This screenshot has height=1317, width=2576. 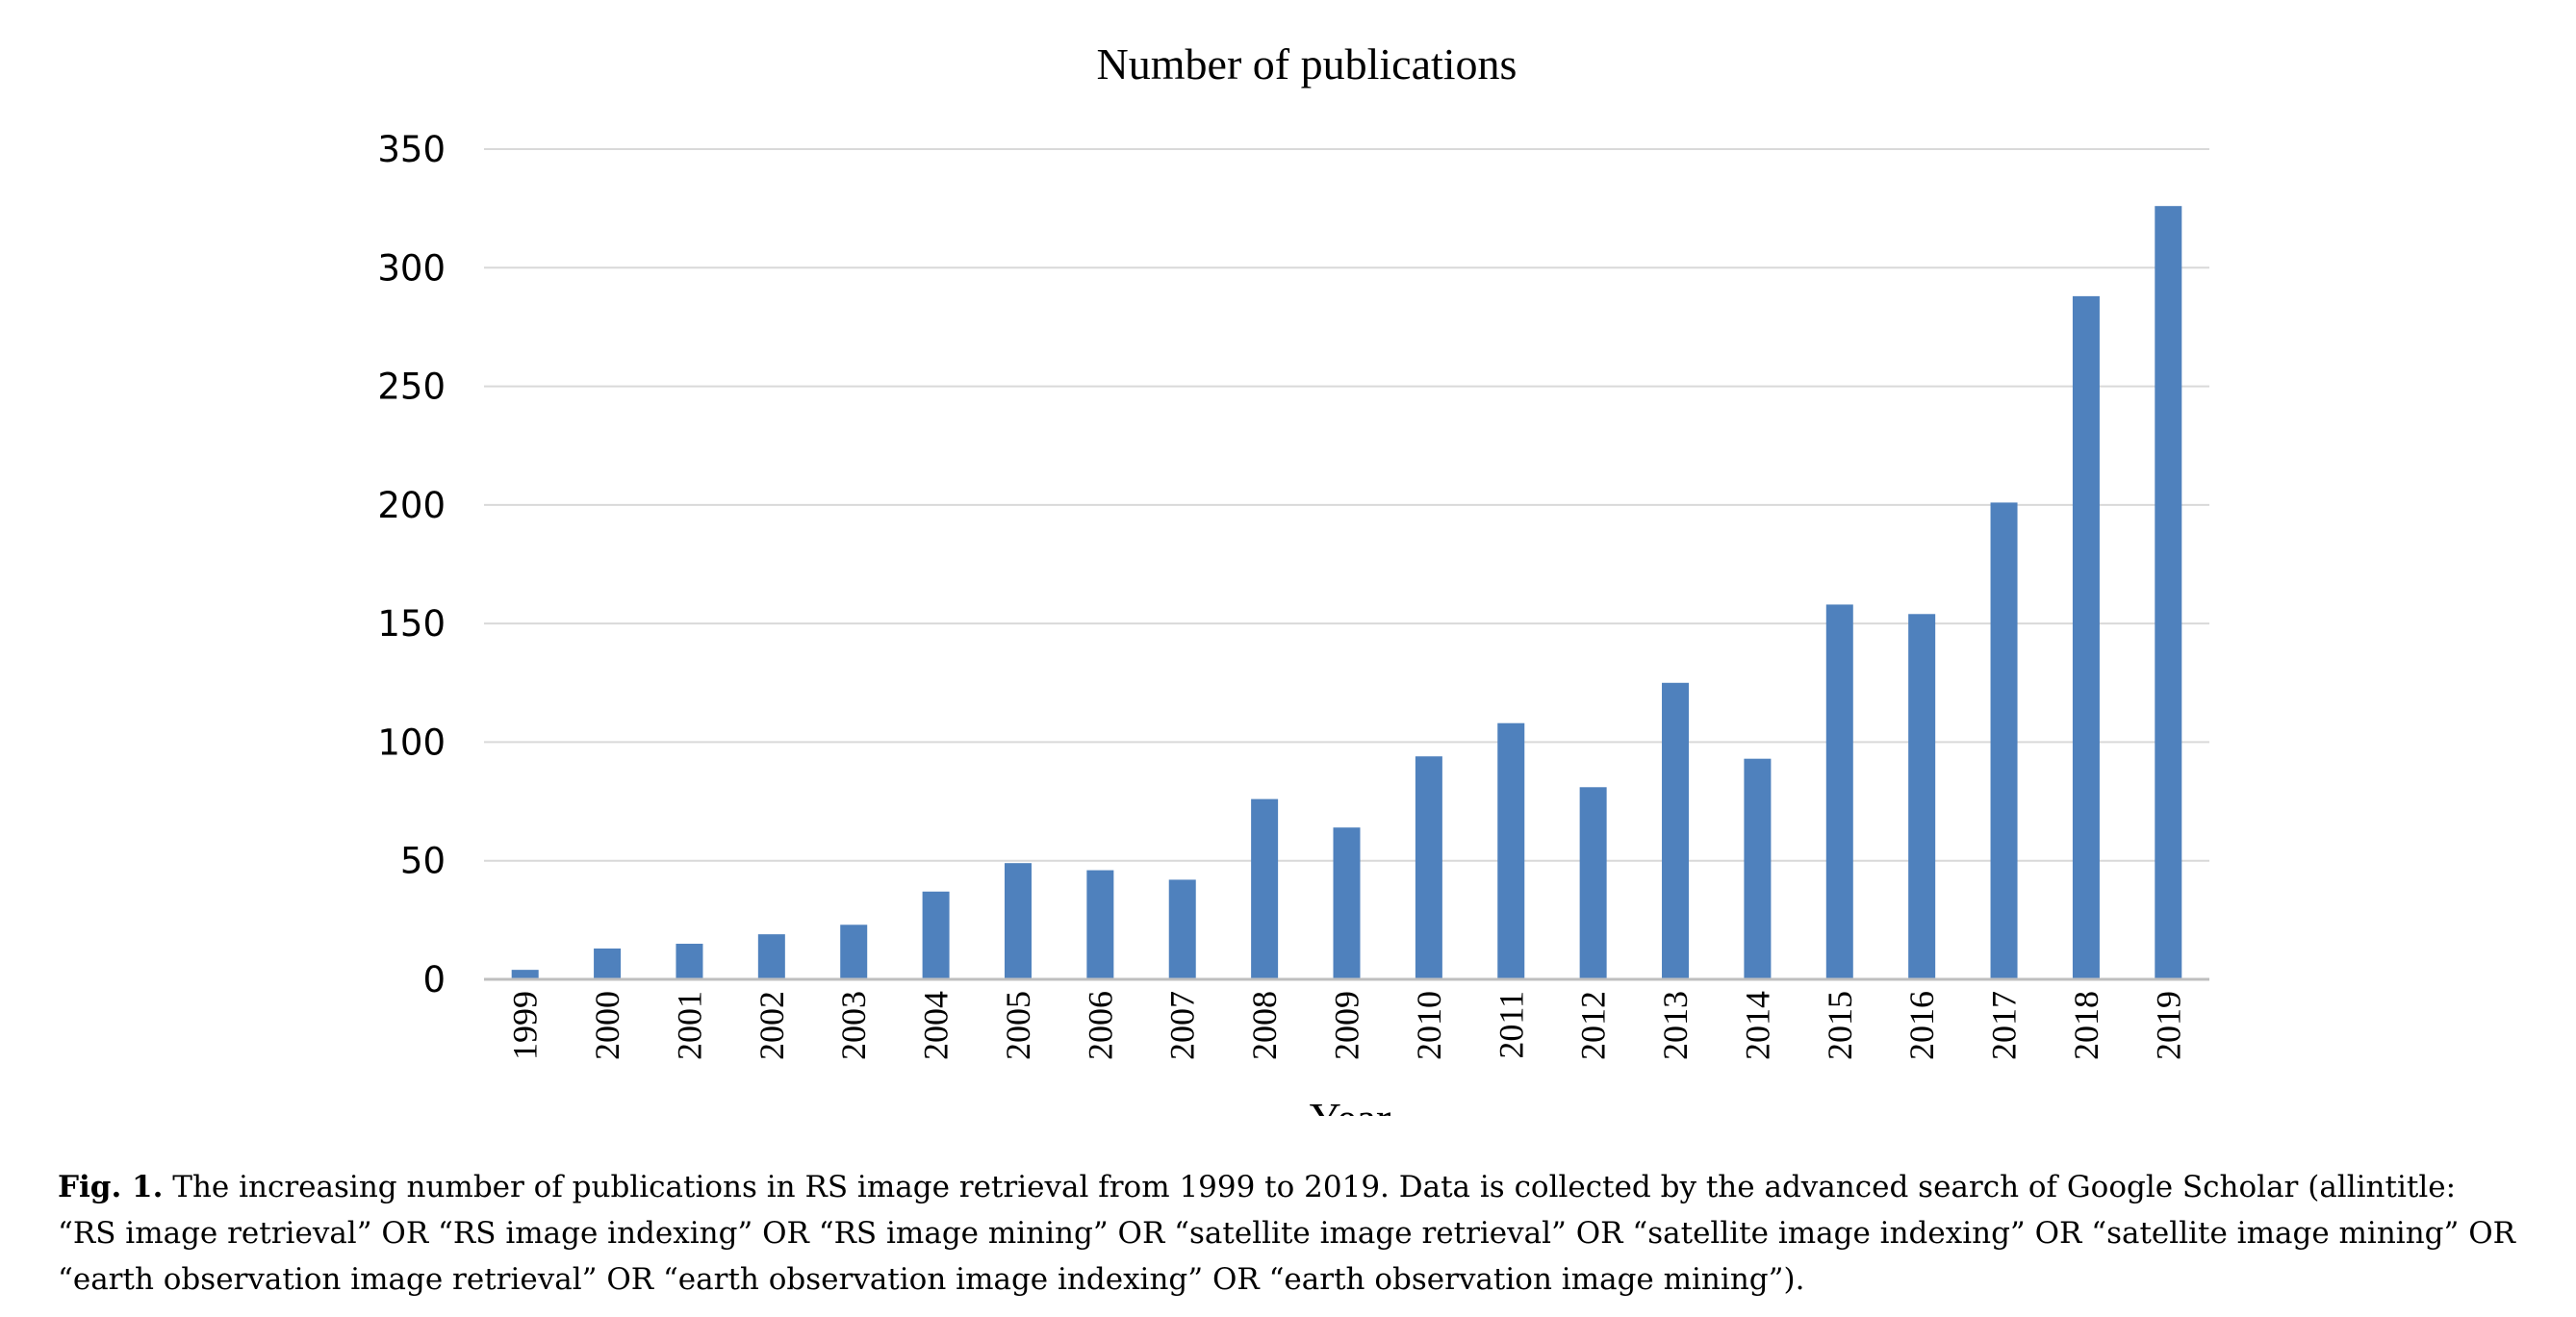 What do you see at coordinates (434, 980) in the screenshot?
I see `y-tick-label: 0` at bounding box center [434, 980].